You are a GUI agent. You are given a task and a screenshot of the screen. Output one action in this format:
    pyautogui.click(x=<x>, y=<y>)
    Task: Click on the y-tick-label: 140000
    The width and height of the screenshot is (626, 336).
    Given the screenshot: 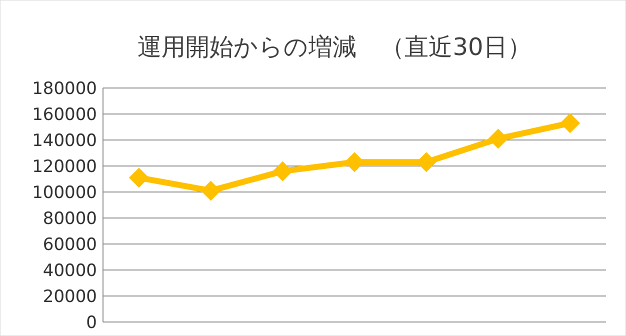 What is the action you would take?
    pyautogui.click(x=64, y=141)
    